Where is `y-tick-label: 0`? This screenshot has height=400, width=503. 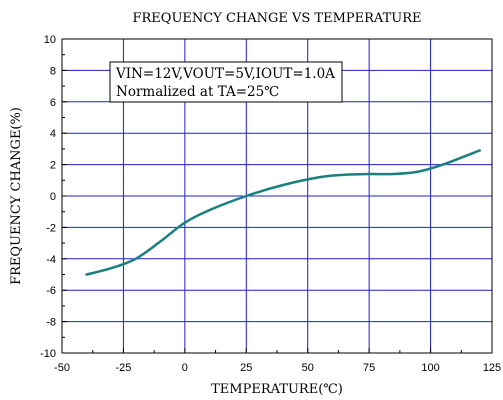 y-tick-label: 0 is located at coordinates (53, 197).